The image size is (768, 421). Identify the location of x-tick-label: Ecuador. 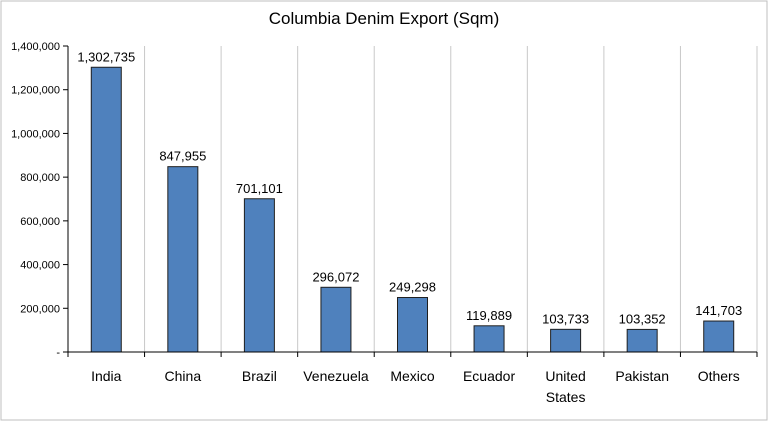
(489, 376).